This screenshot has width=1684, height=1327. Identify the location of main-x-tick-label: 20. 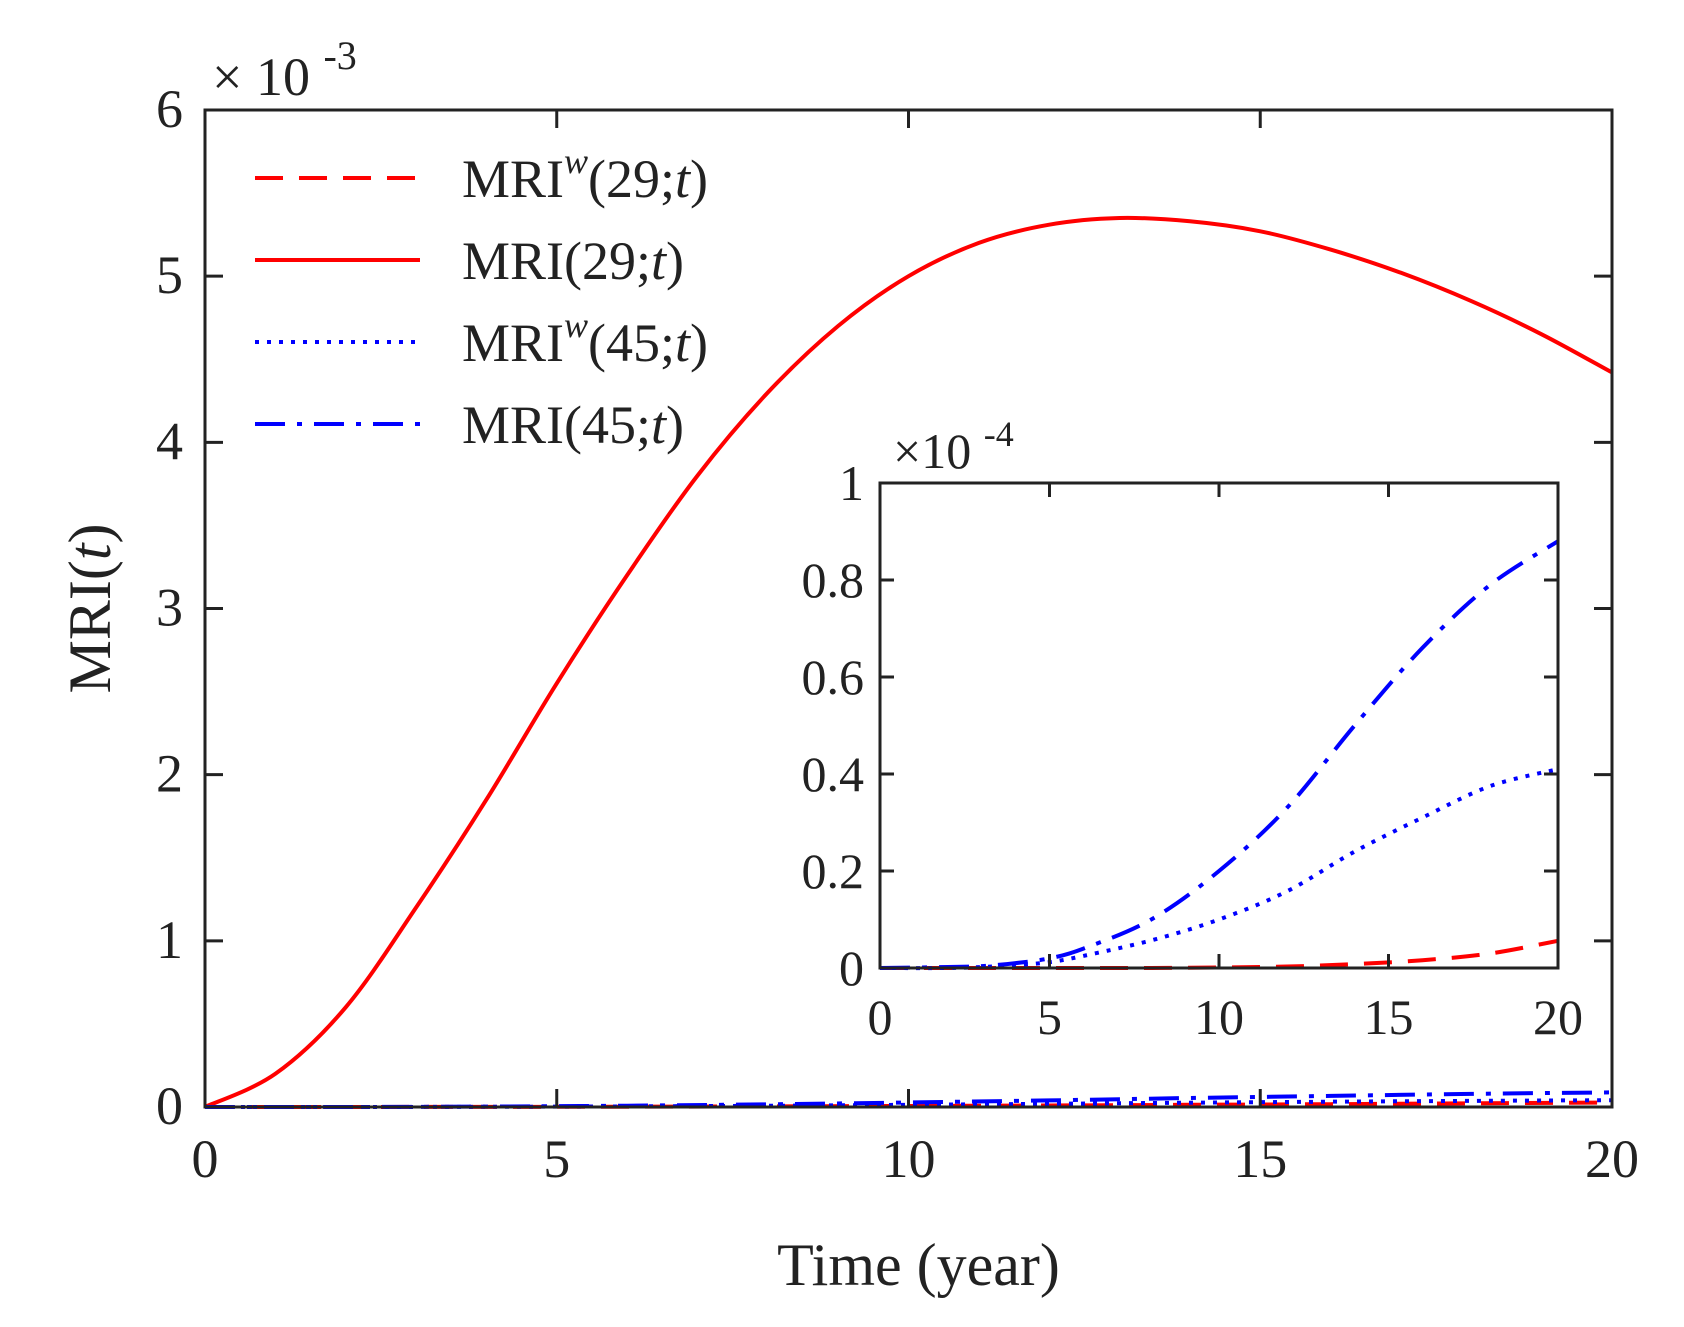
(1612, 1159).